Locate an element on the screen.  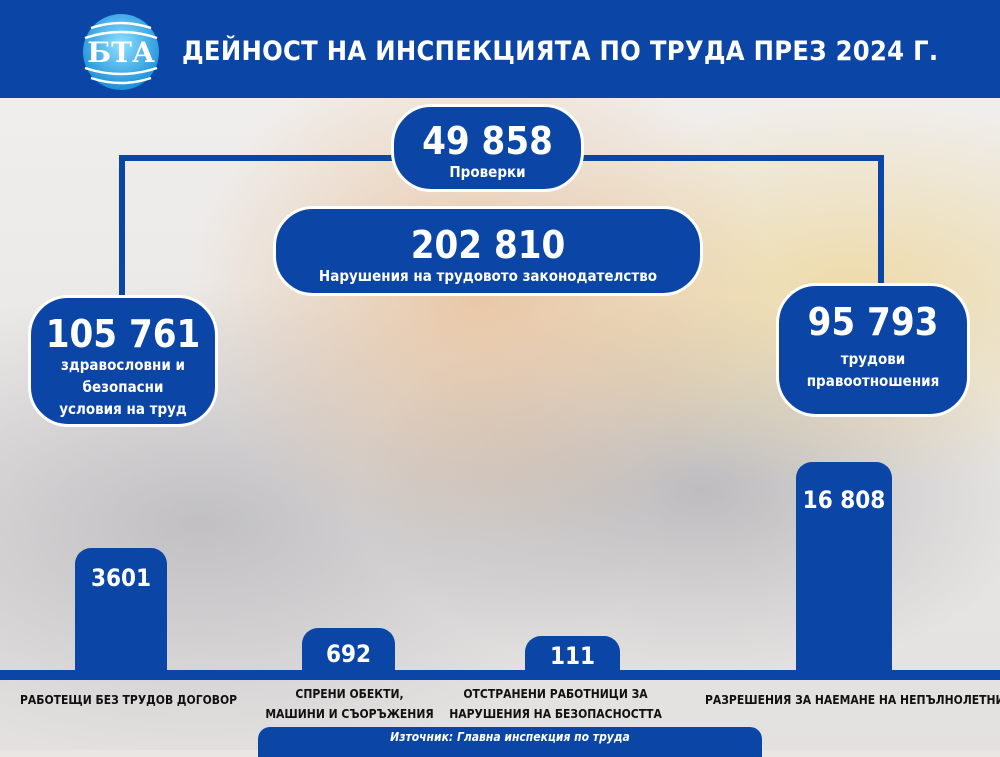
bar-label-text: РАЗРЕШЕНИЯ ЗА НАЕМАНЕ НА НЕПЪЛНОЛЕТНИ is located at coordinates (852, 700).